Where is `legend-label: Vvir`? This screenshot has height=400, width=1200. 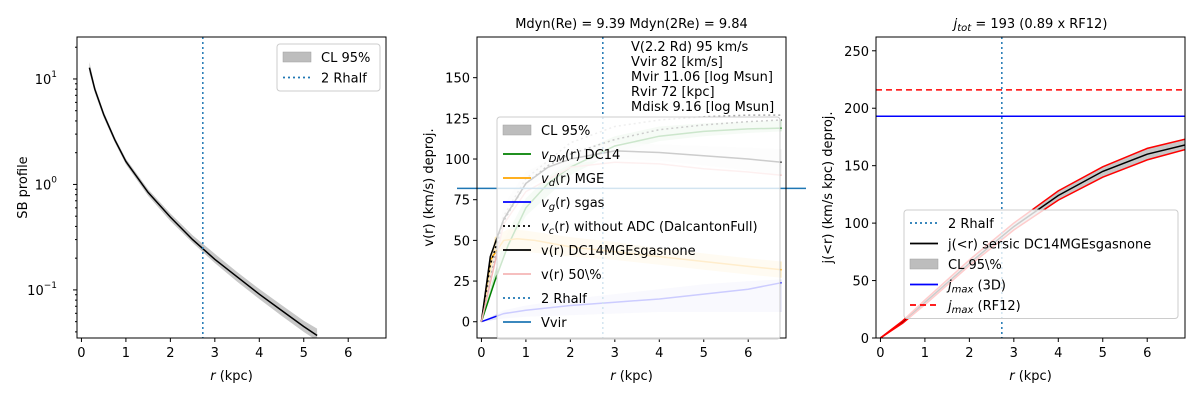
legend-label: Vvir is located at coordinates (554, 323).